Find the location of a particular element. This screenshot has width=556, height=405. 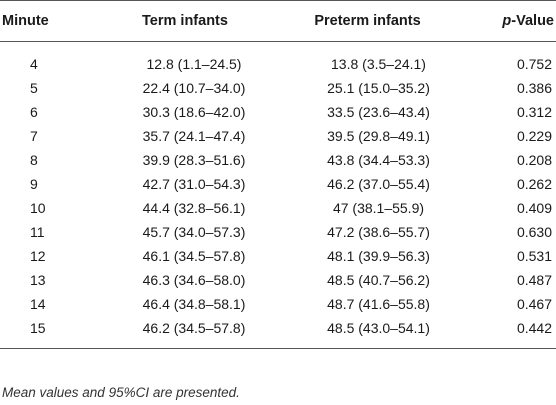

cell-p-value: 0.386 is located at coordinates (534, 88).